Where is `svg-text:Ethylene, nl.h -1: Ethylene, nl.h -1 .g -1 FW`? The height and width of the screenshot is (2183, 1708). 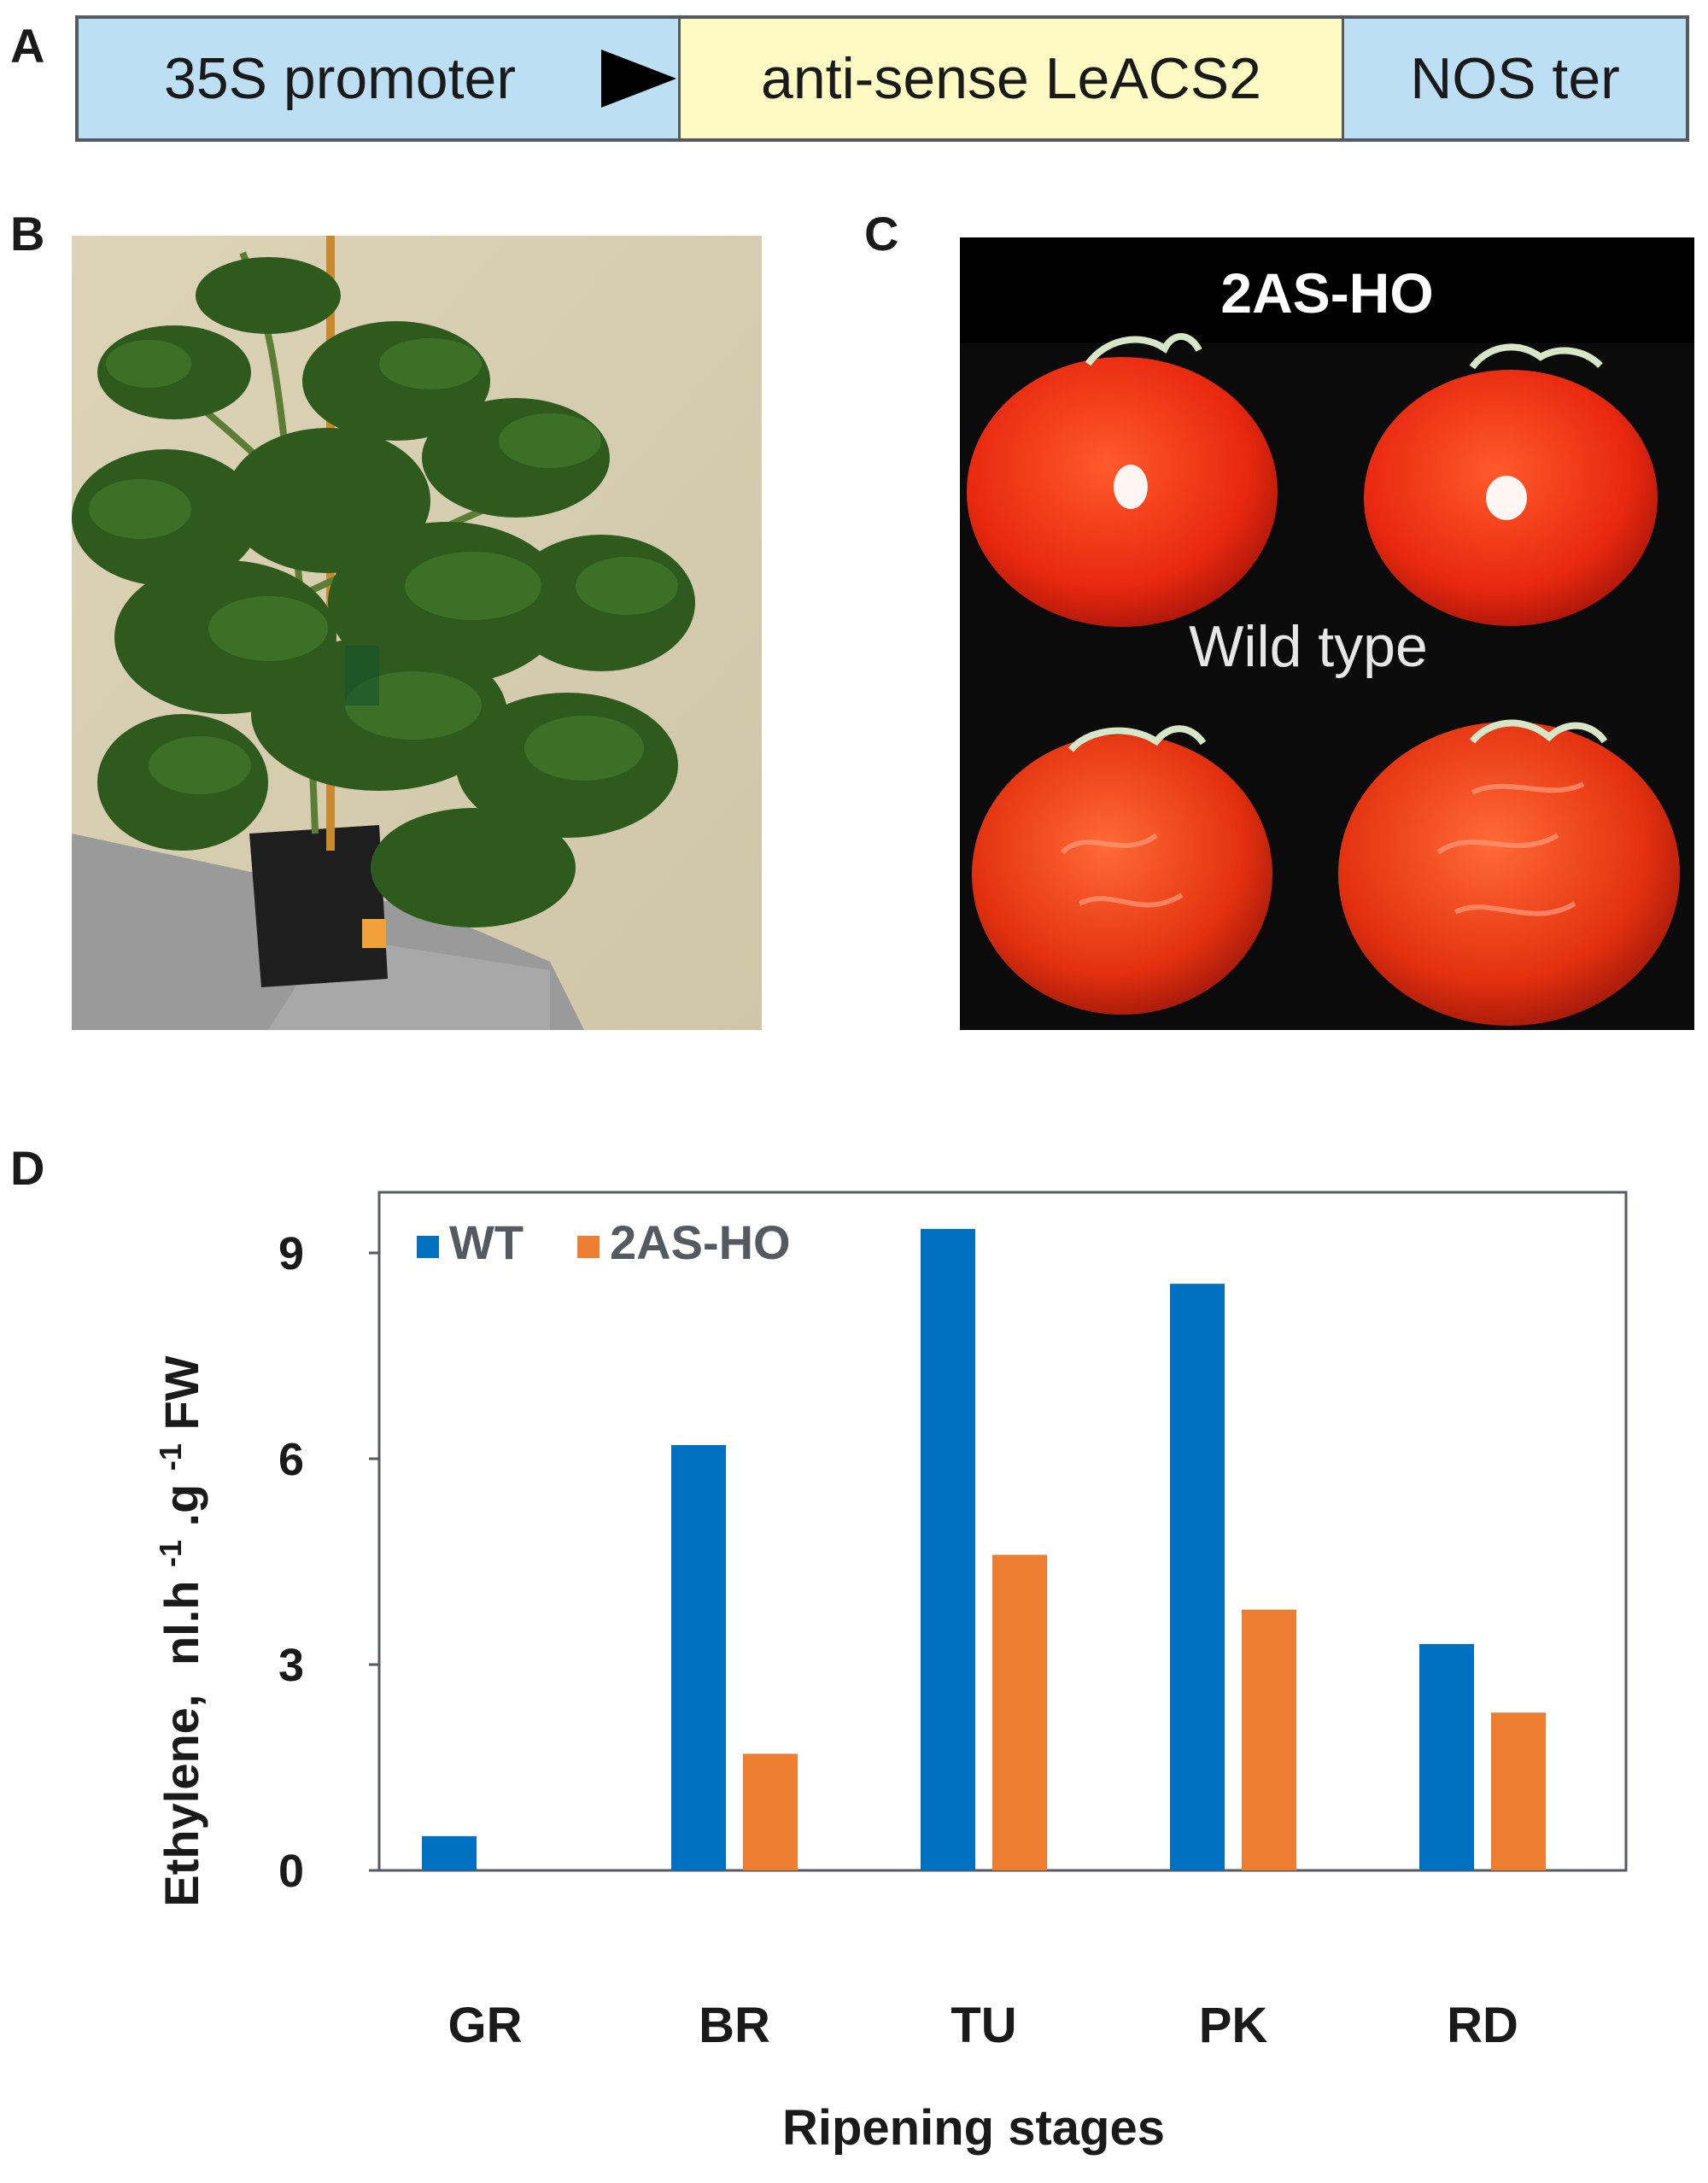
svg-text:Ethylene, nl.h -1: Ethylene, nl.h -1 .g -1 FW is located at coordinates (172, 1630).